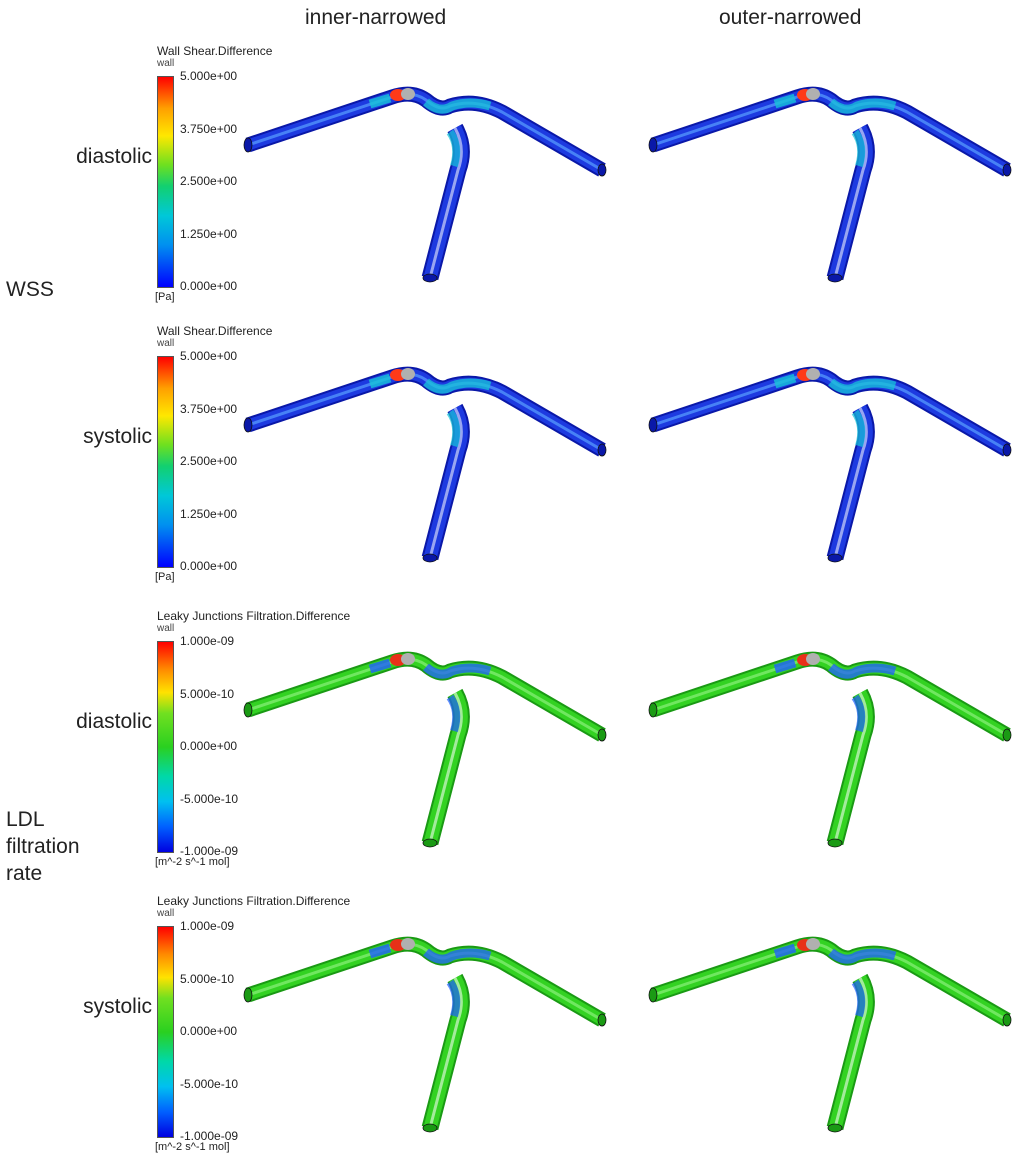 This screenshot has width=1013, height=1166. What do you see at coordinates (830, 1034) in the screenshot?
I see `vessel-render-ldl-systolic-outer-narrowed` at bounding box center [830, 1034].